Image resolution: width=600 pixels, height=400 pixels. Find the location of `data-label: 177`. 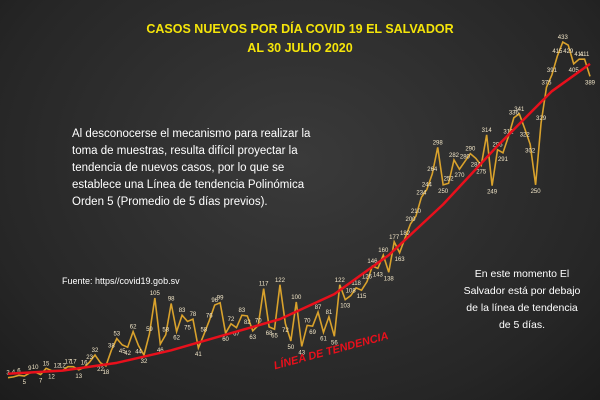

data-label: 177 is located at coordinates (394, 238).